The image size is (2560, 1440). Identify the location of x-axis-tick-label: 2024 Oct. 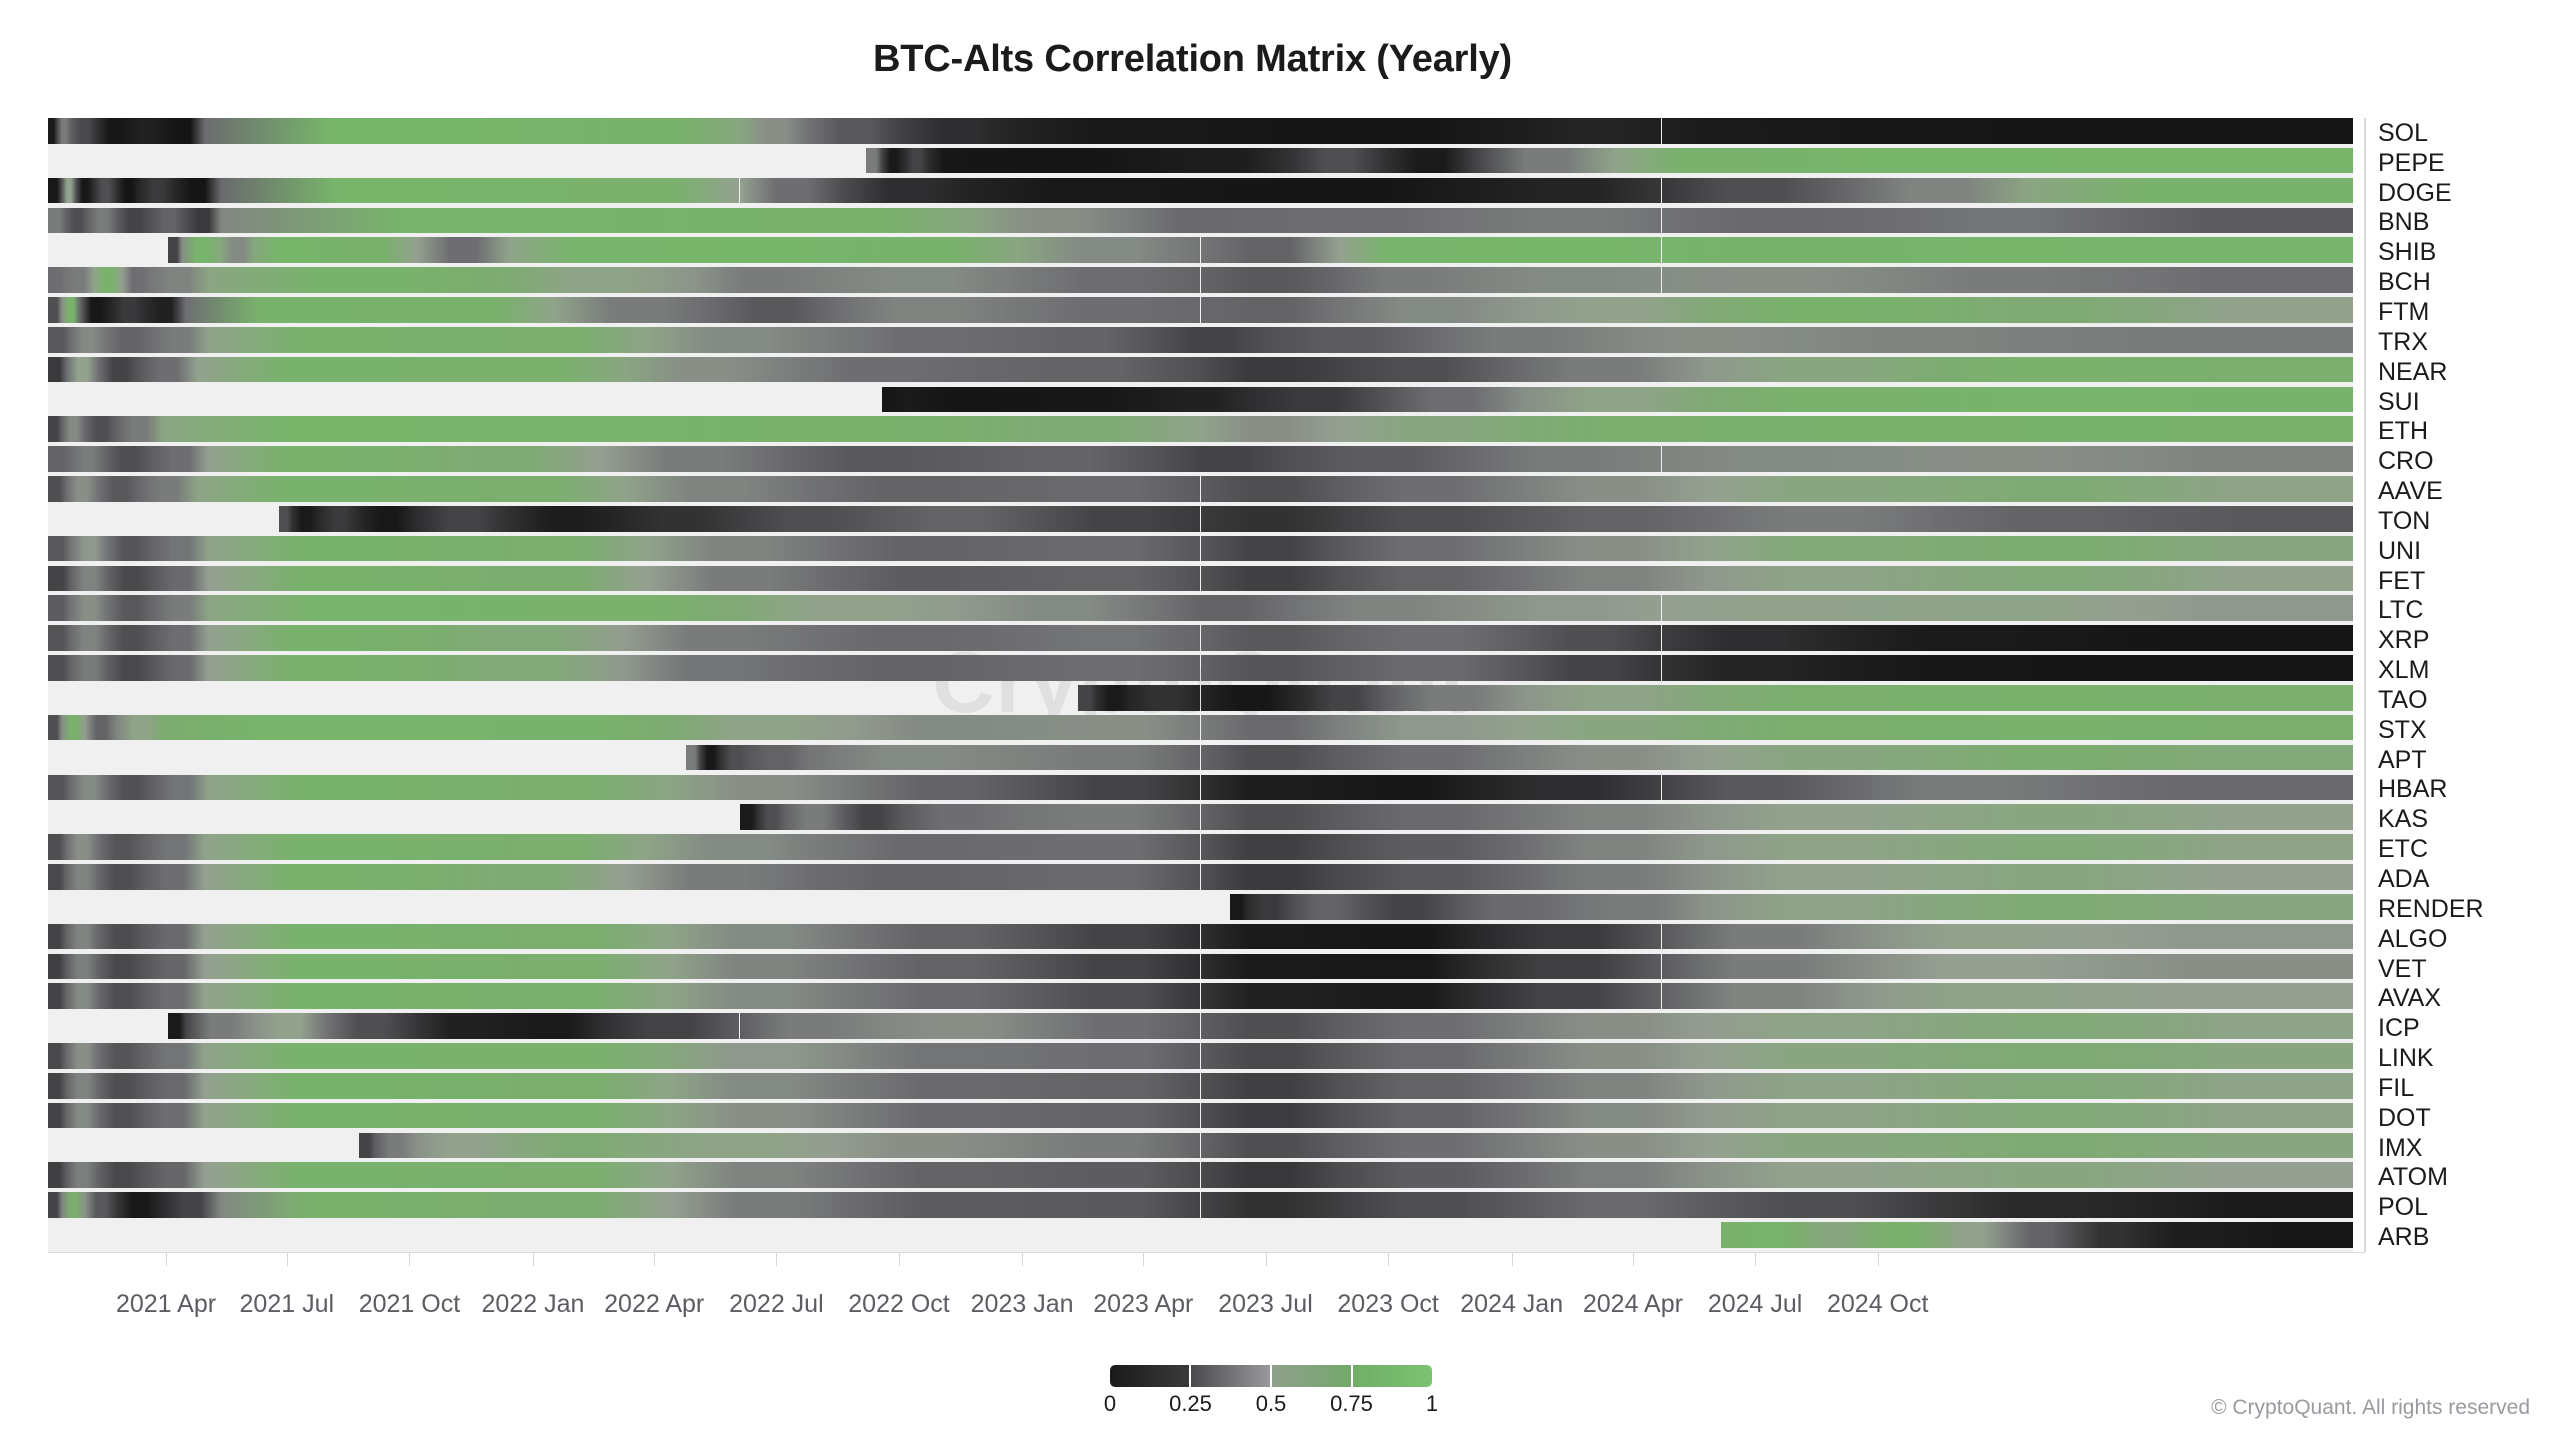
(1877, 1304).